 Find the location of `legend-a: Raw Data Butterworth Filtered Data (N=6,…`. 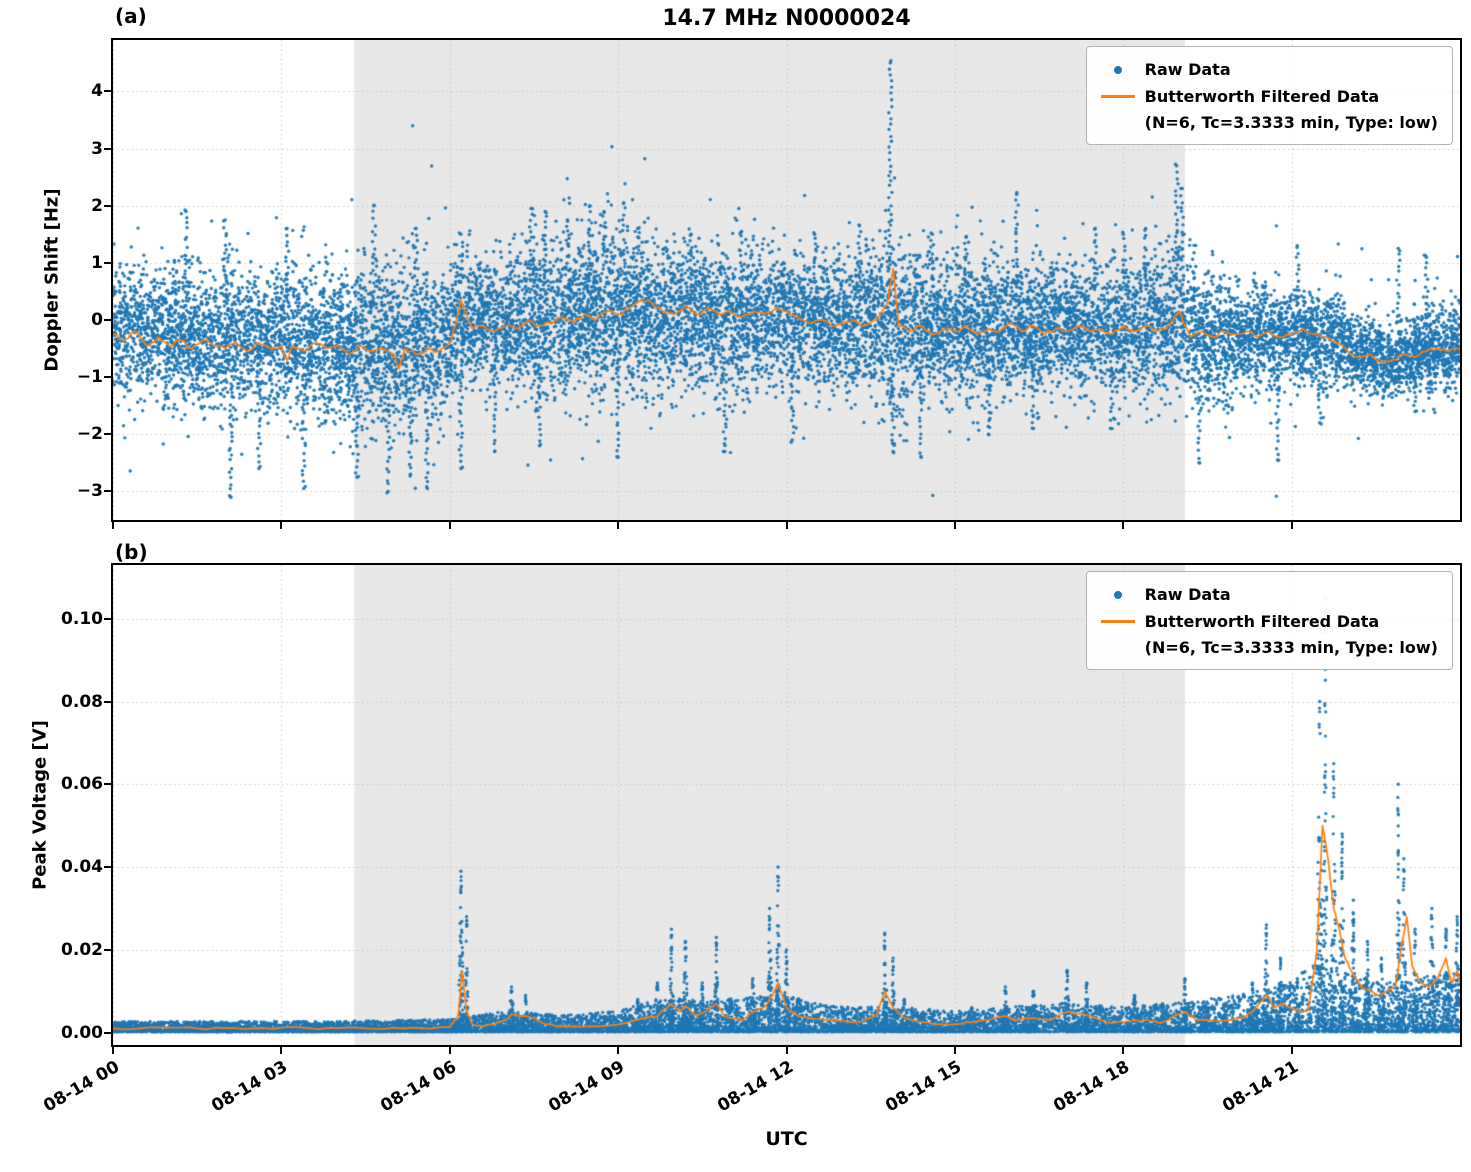

legend-a: Raw Data Butterworth Filtered Data (N=6,… is located at coordinates (1269, 95).